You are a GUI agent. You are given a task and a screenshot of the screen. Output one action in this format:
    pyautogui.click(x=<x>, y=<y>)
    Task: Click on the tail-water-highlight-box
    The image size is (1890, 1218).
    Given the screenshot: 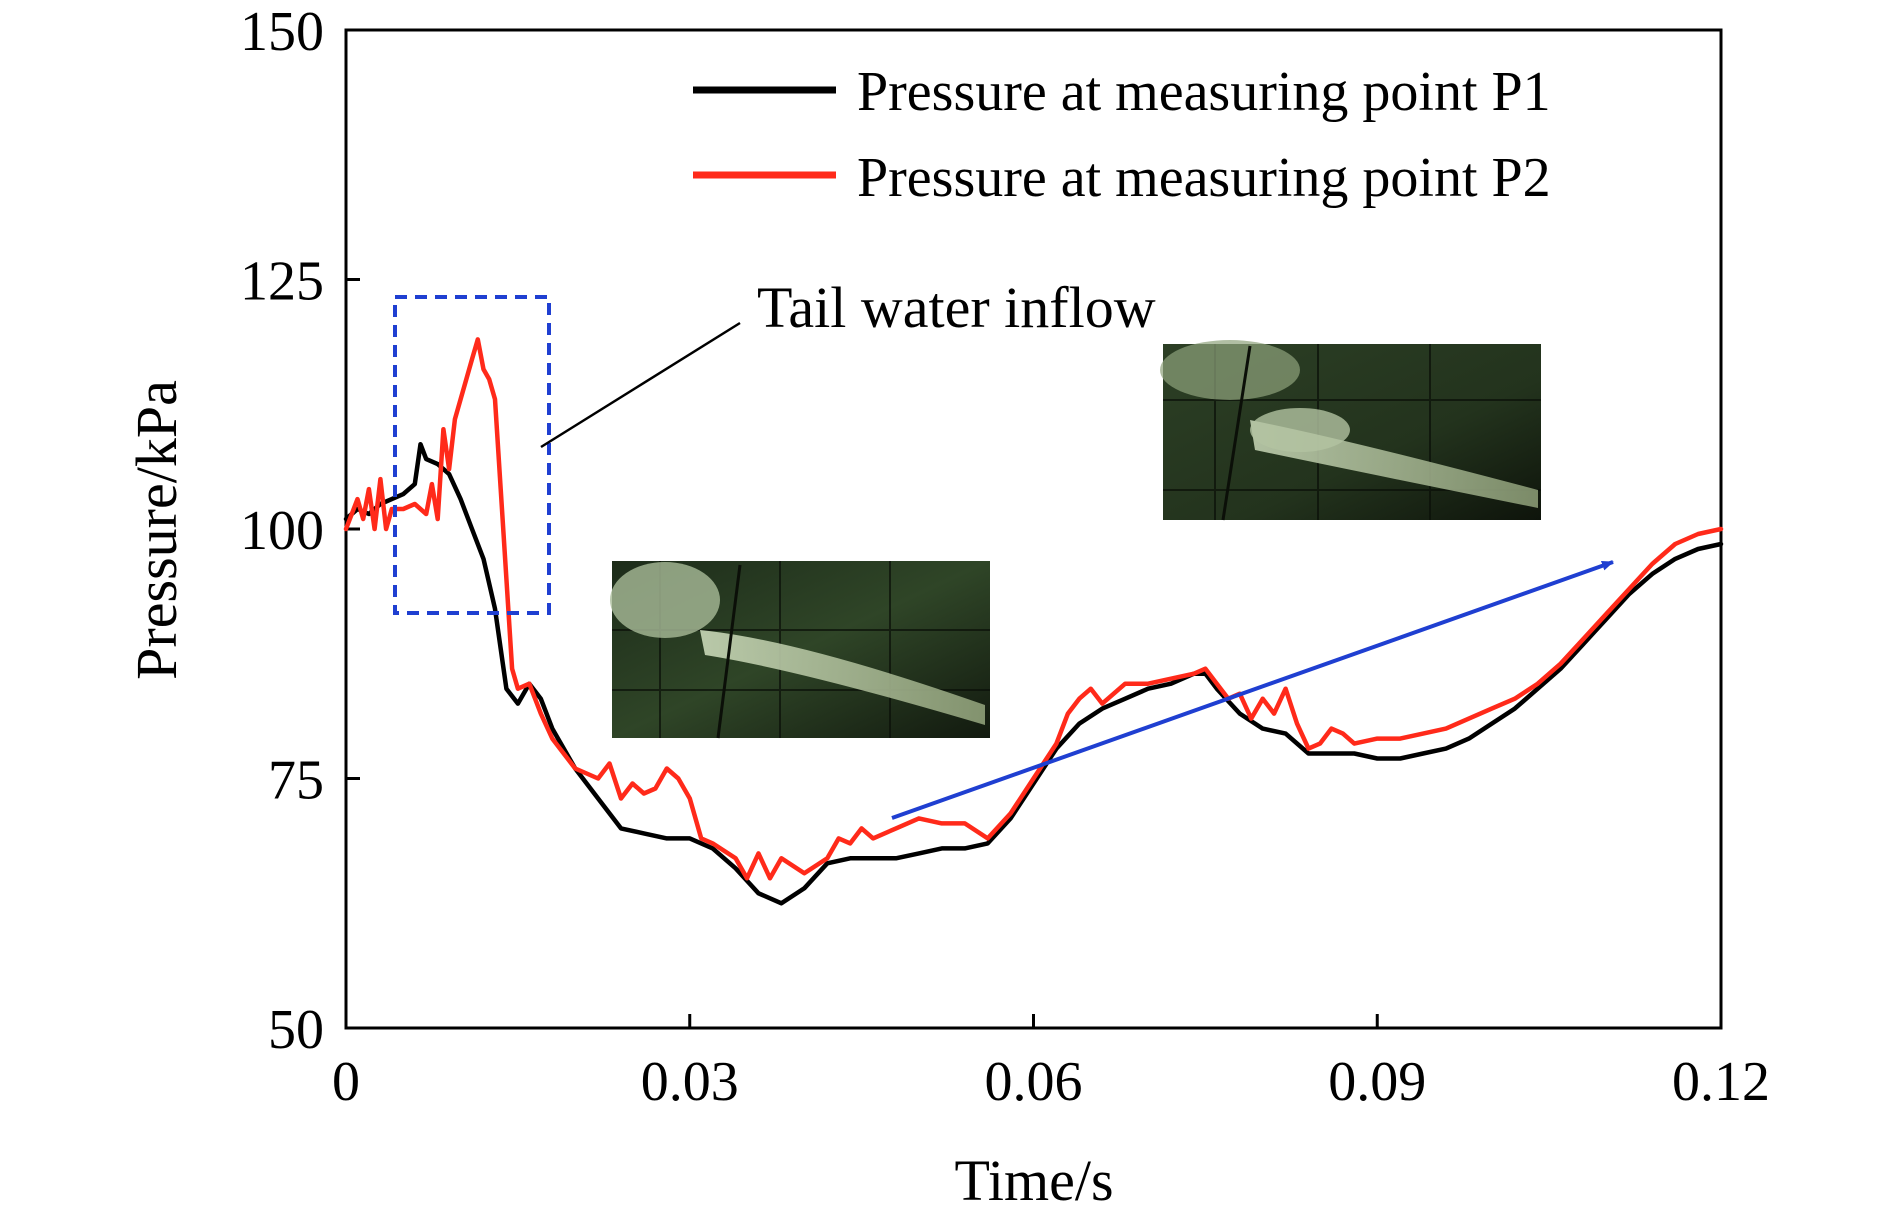 What is the action you would take?
    pyautogui.click(x=472, y=455)
    